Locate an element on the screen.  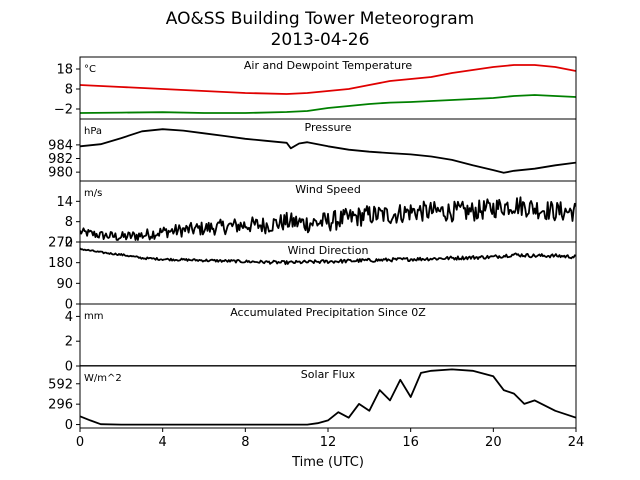
xtick-label: 16 is located at coordinates (410, 442).